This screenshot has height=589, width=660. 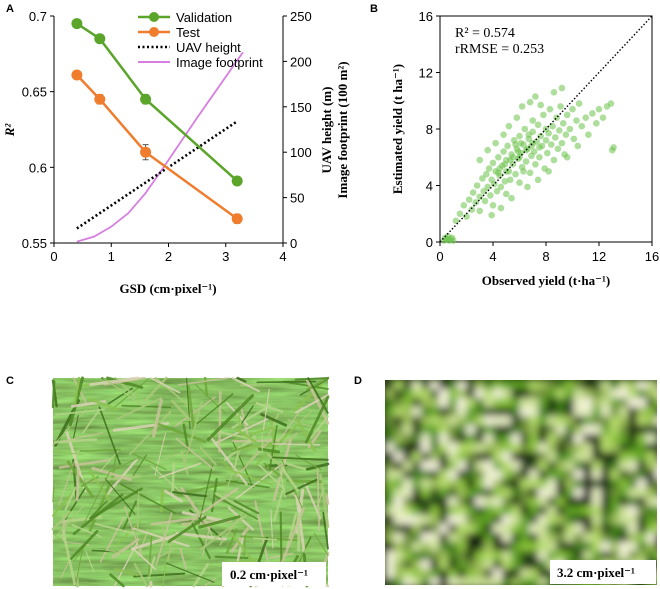 I want to click on chart-a-y2label: UAV height (m), so click(x=326, y=130).